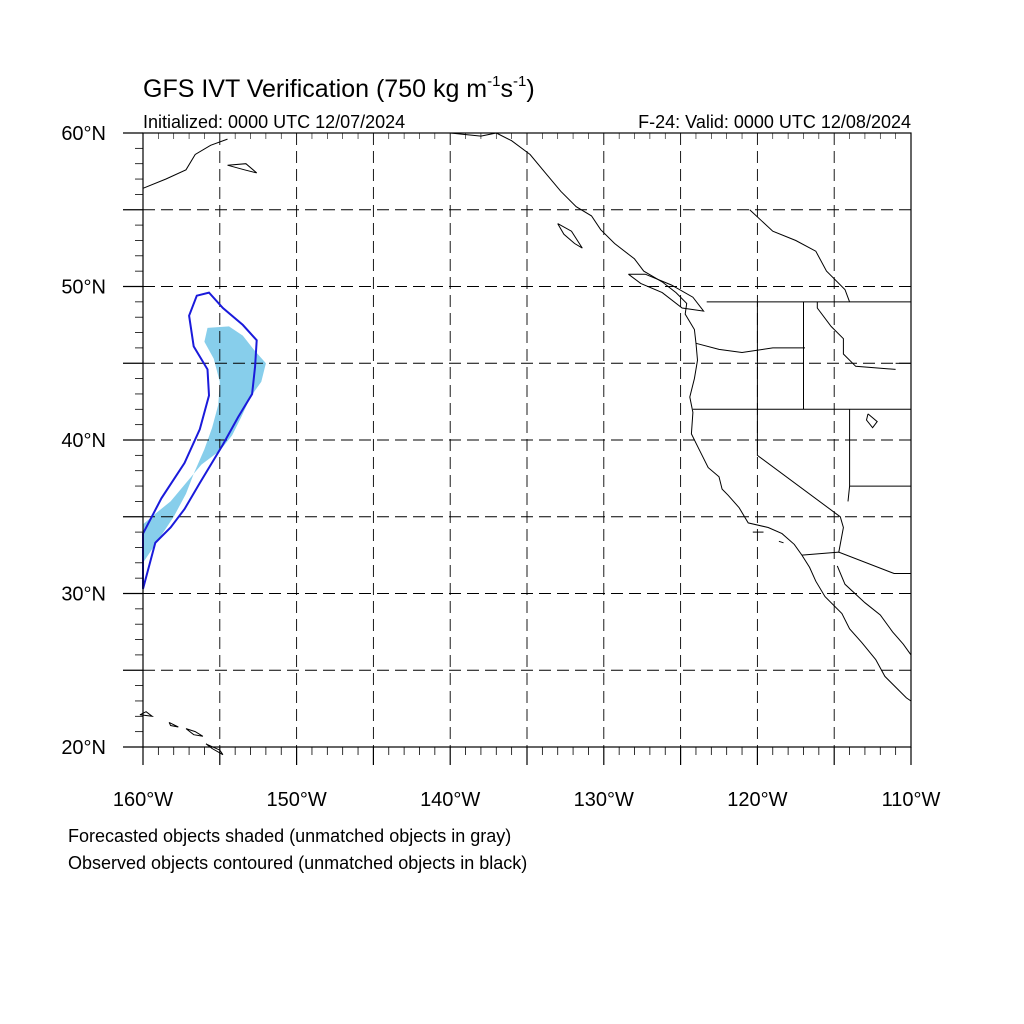 The image size is (1024, 1024). I want to click on lat-tick-label: 20°N, so click(83, 748).